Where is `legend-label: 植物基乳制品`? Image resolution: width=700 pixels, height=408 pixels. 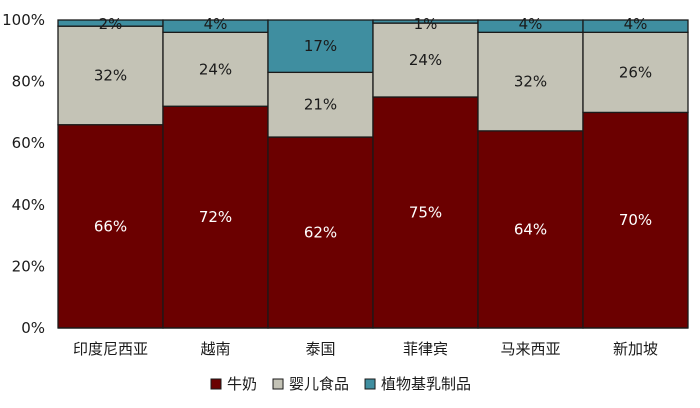 legend-label: 植物基乳制品 is located at coordinates (426, 384).